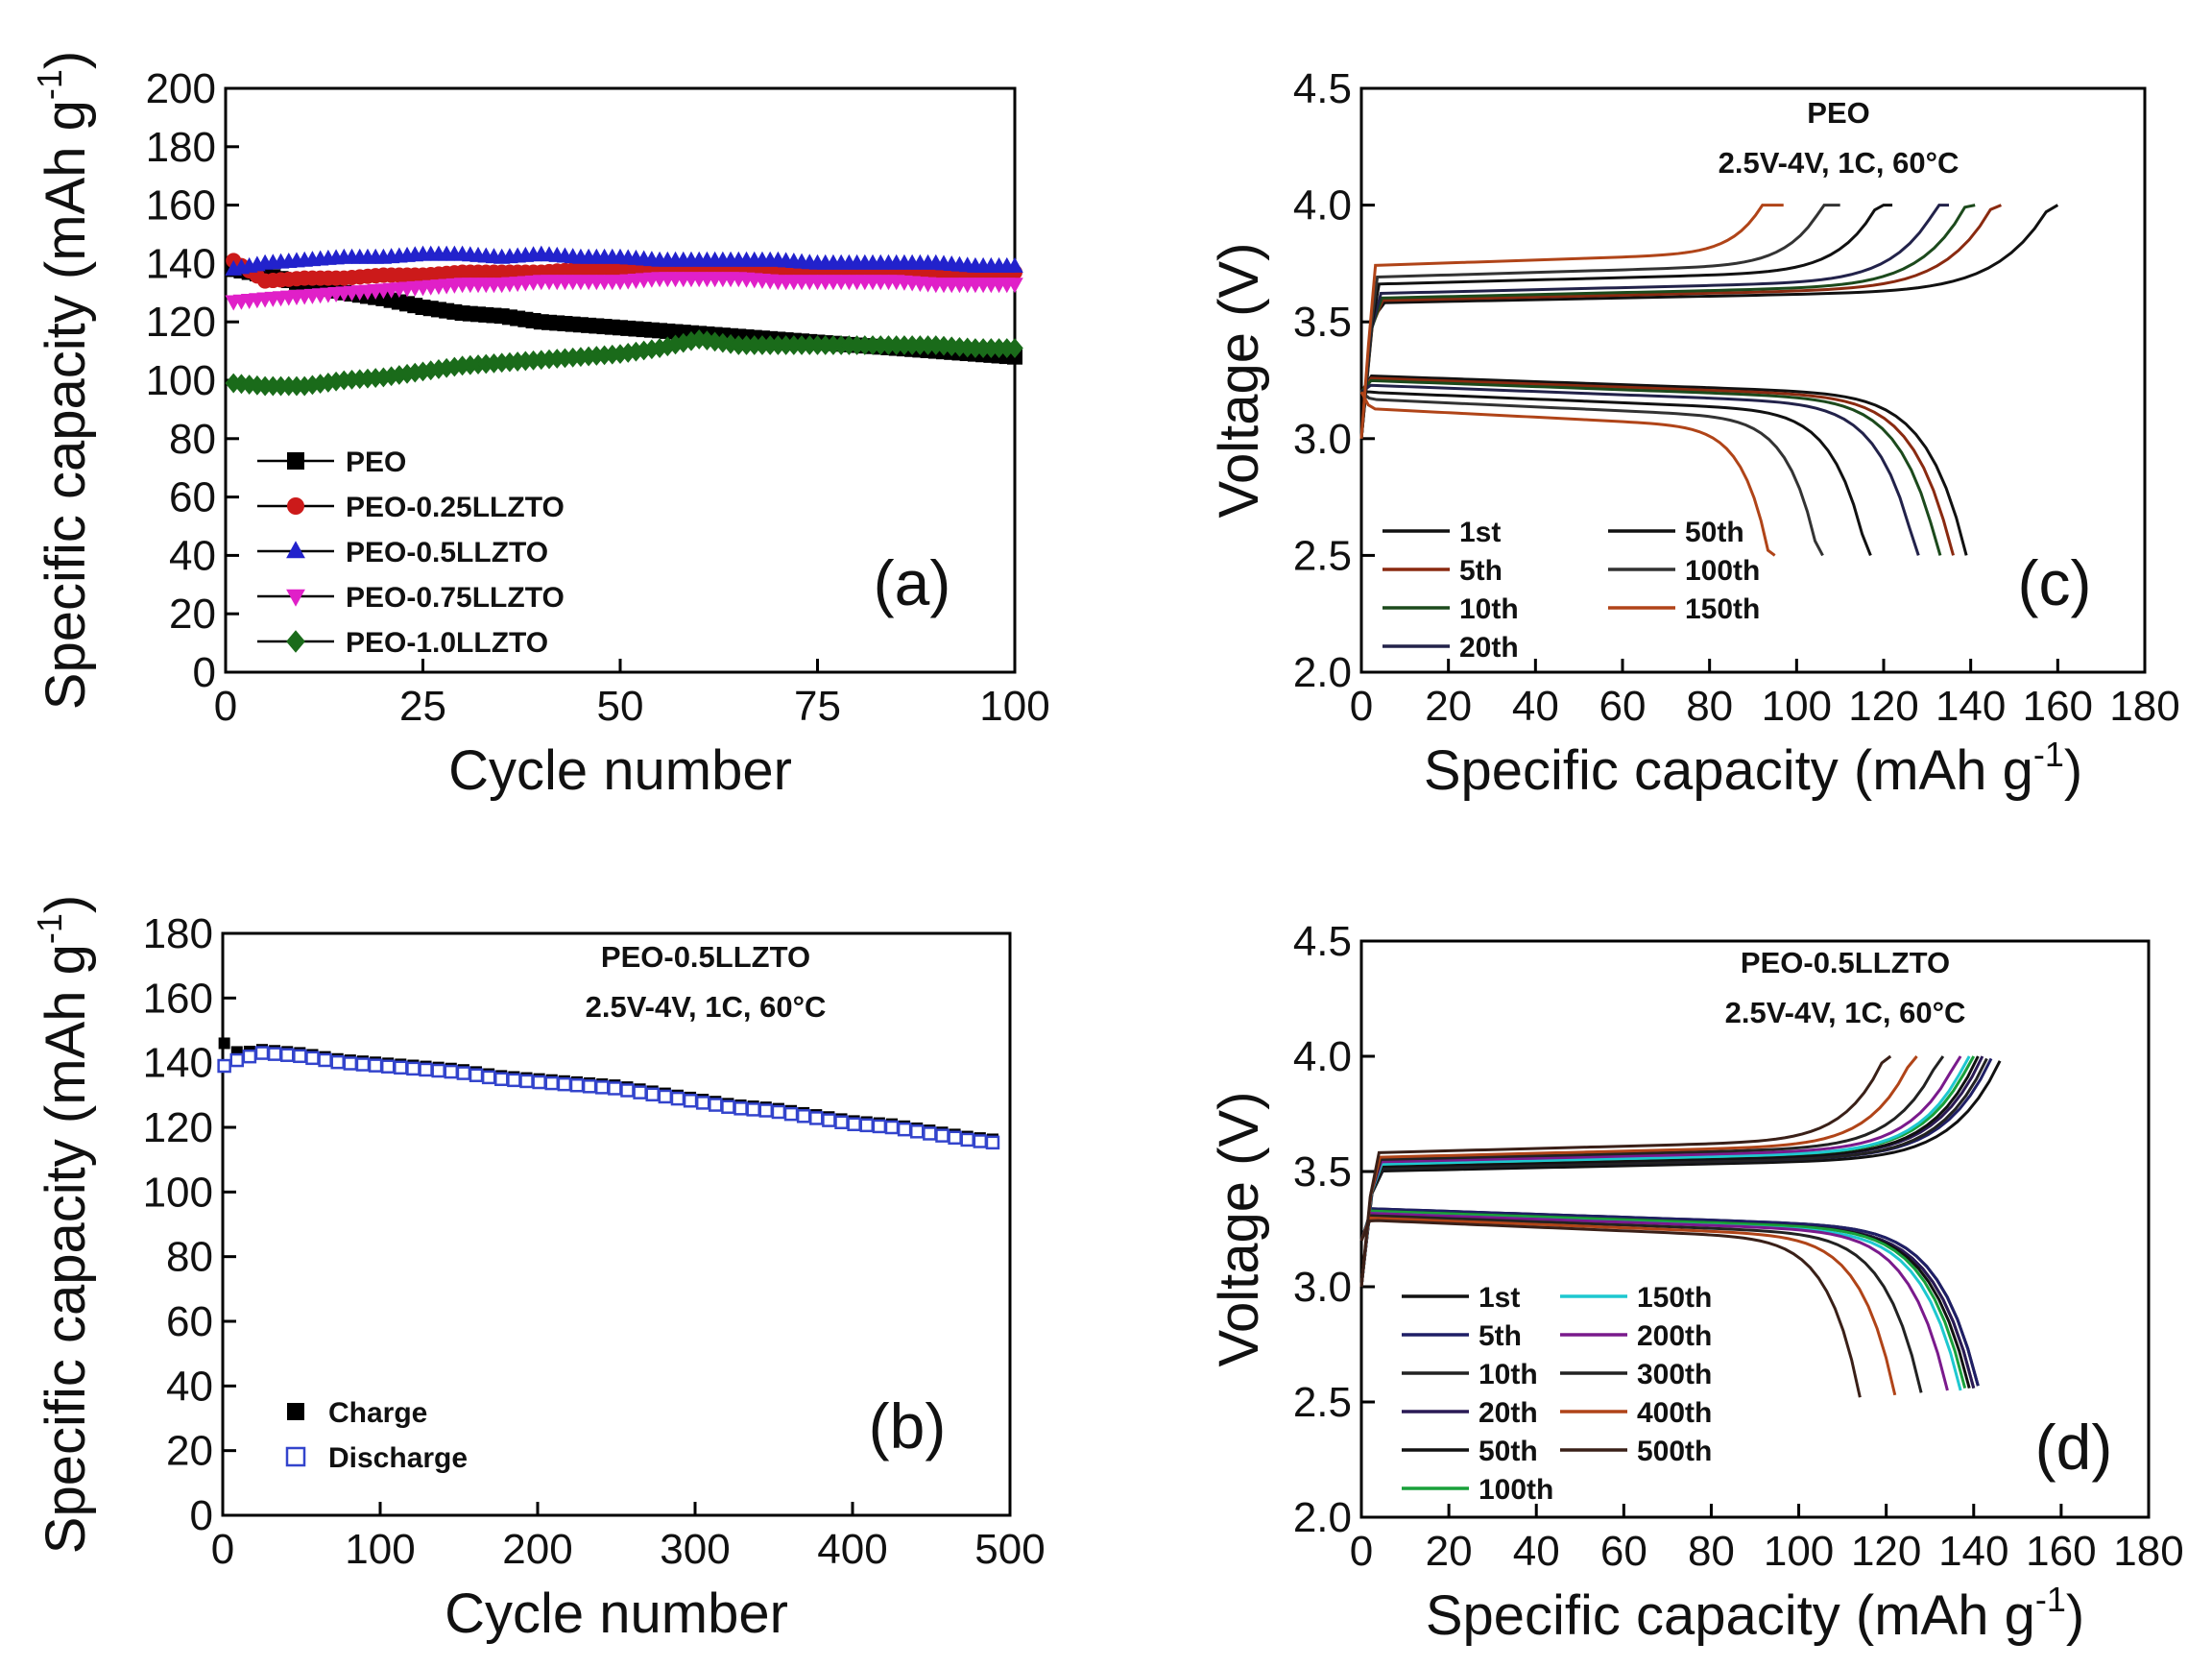 This screenshot has height=1667, width=2212. Describe the element at coordinates (1239, 381) in the screenshot. I see `y-axis-title: Voltage (V)` at that location.